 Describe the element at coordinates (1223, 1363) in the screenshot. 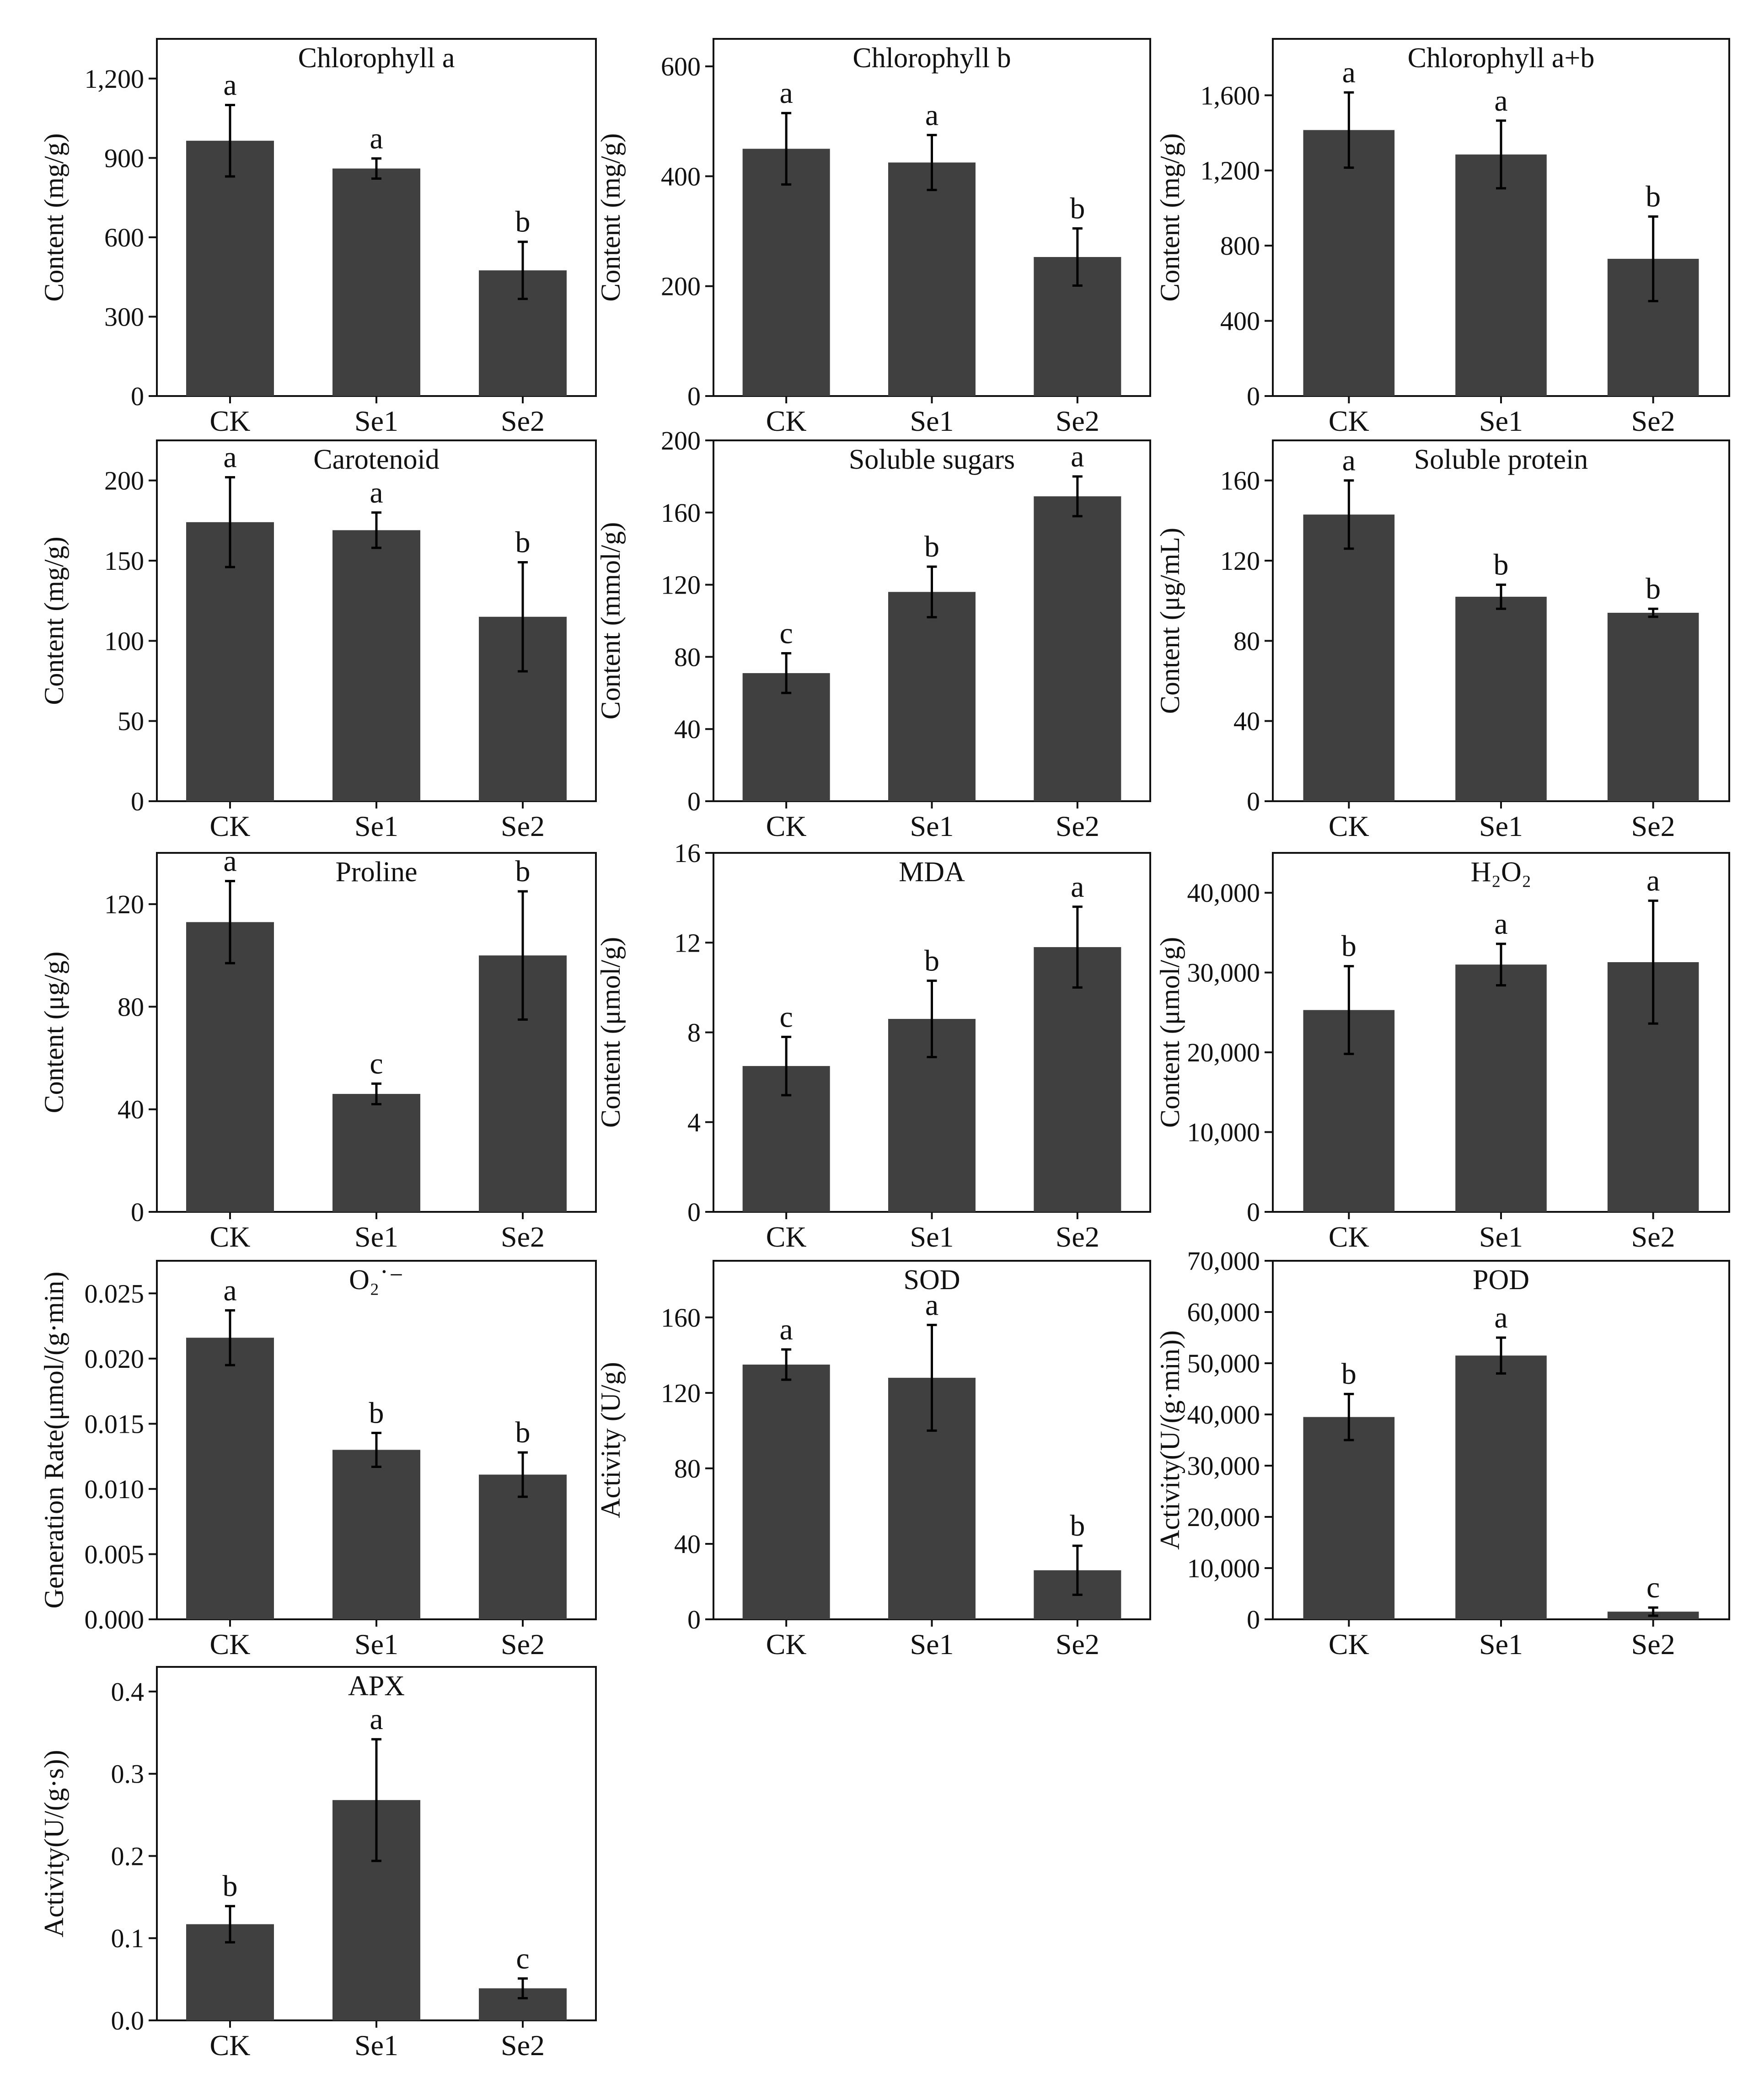

I see `y-tick-label: 50,000` at that location.